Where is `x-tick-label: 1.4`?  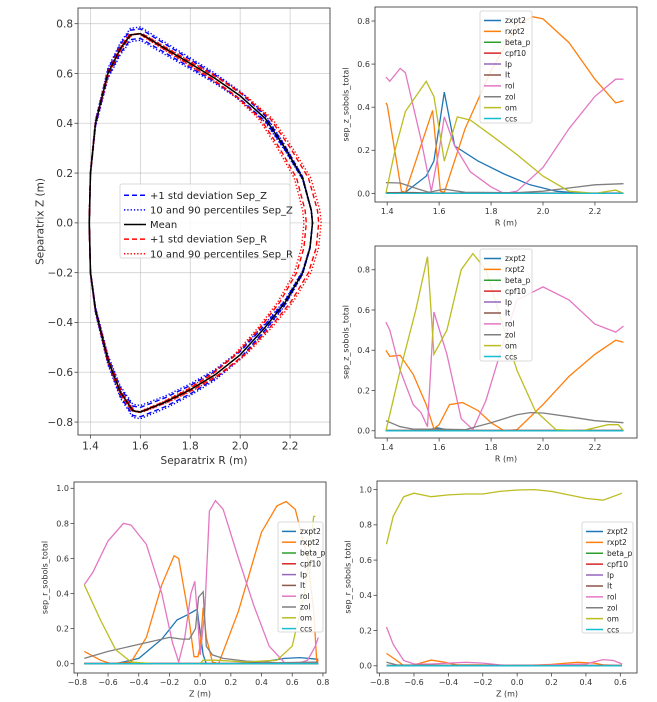
x-tick-label: 1.4 is located at coordinates (90, 447).